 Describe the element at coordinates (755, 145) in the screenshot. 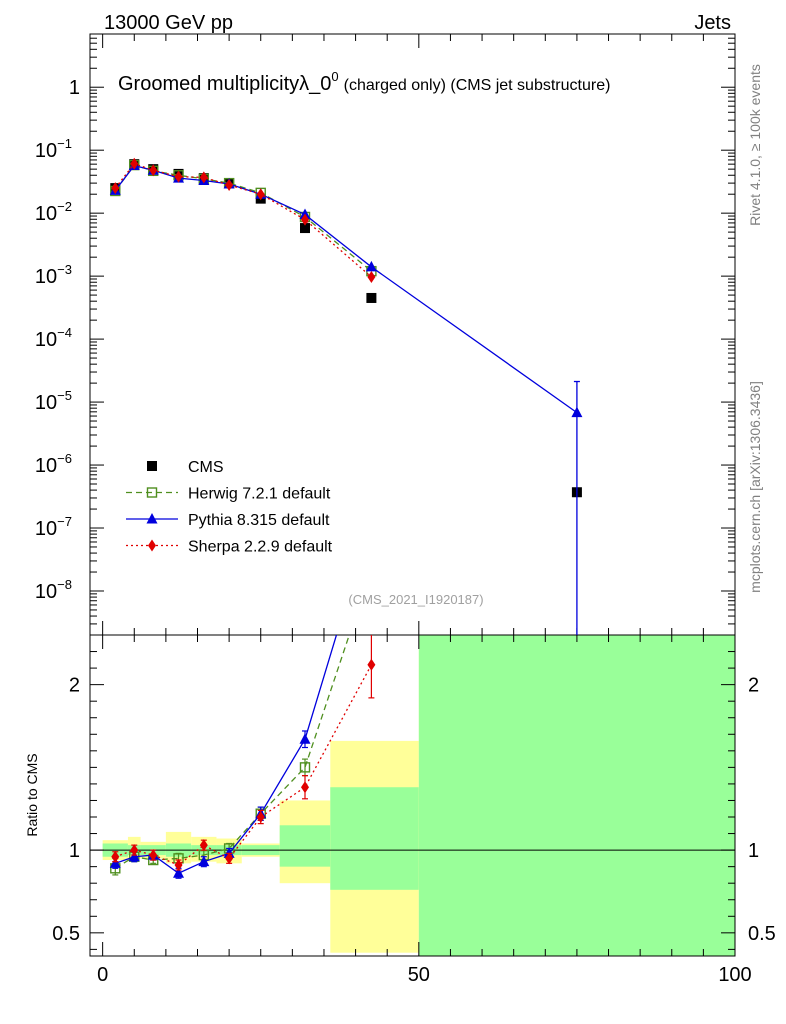

I see `rivet-version-label: Rivet 4.1.0, ≥ 100k events` at that location.